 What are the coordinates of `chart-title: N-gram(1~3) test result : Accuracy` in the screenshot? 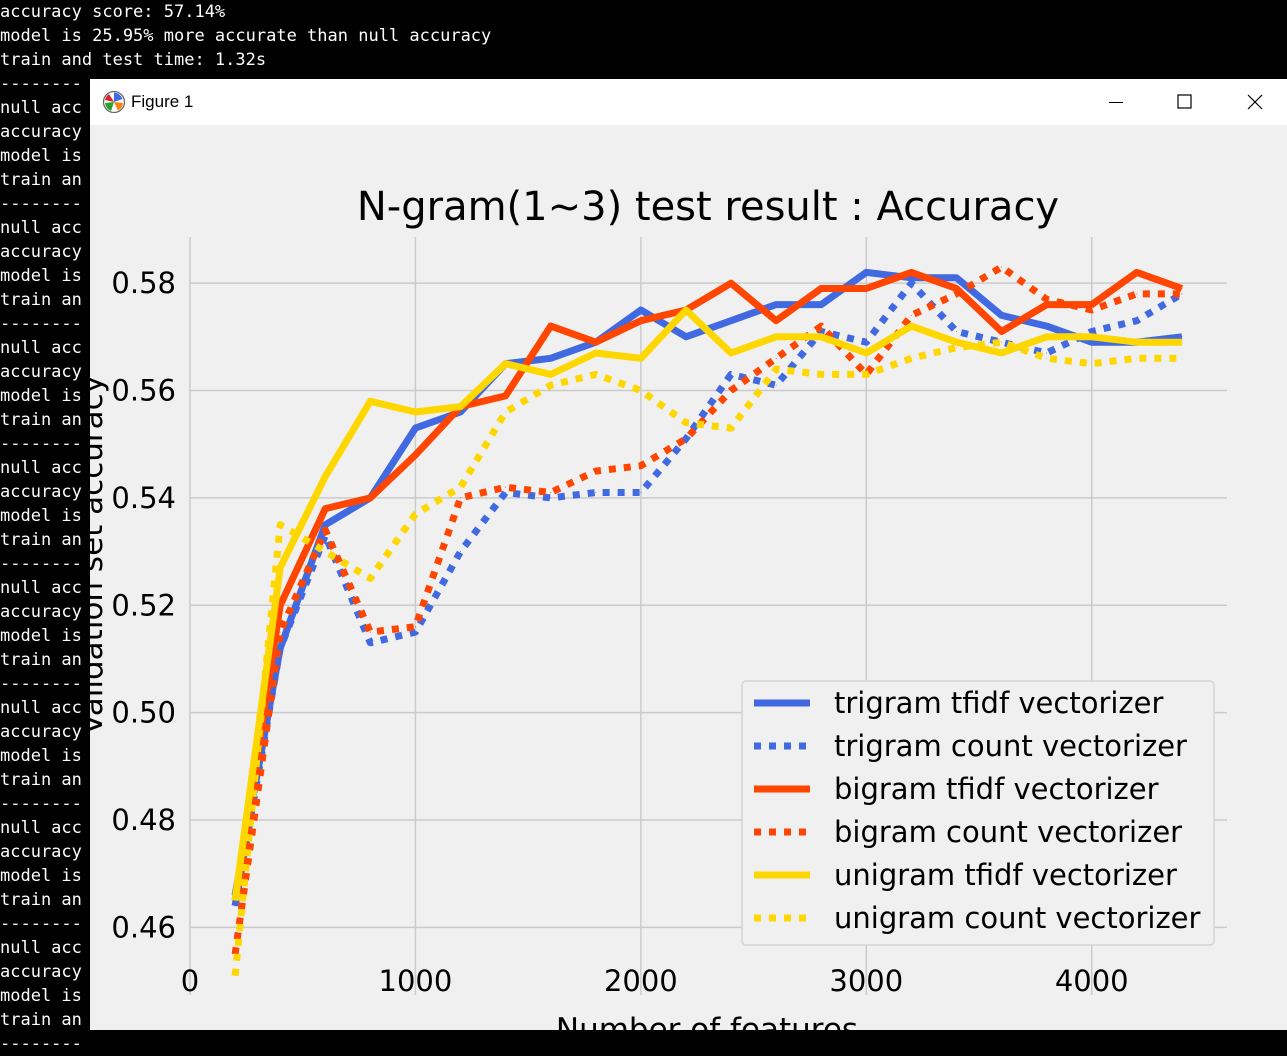 It's located at (708, 207).